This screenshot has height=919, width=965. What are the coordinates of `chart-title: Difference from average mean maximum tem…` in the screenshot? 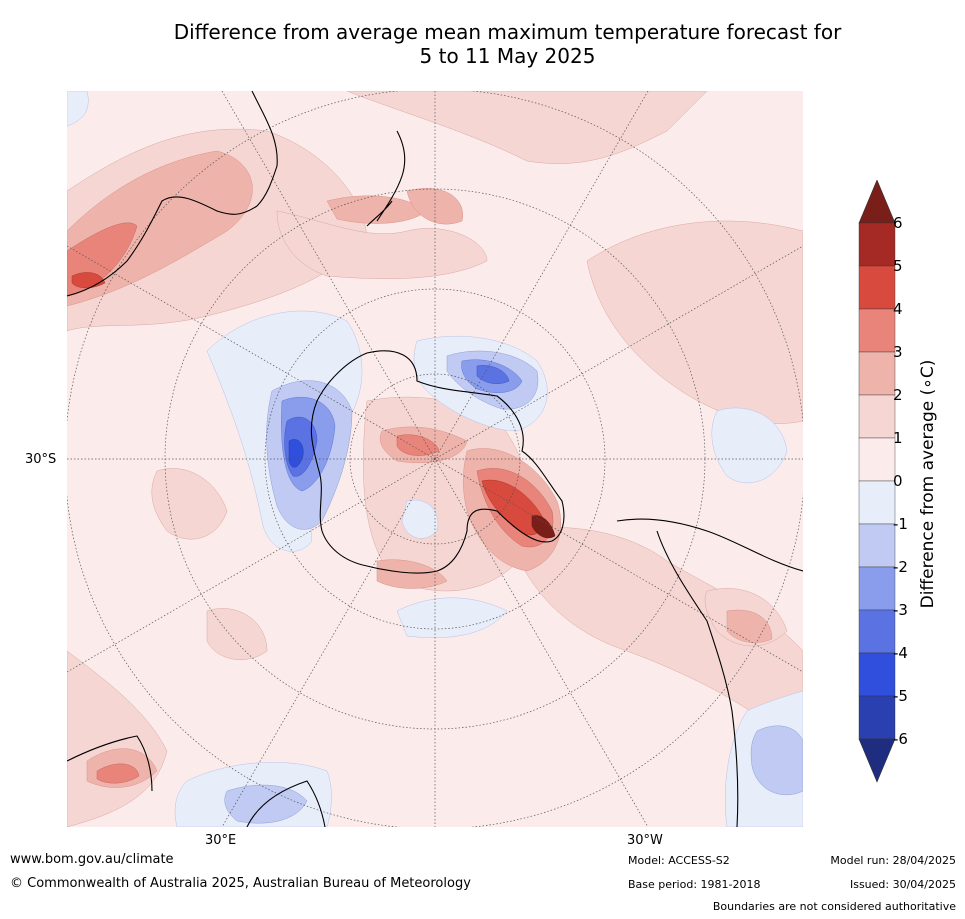 It's located at (482, 44).